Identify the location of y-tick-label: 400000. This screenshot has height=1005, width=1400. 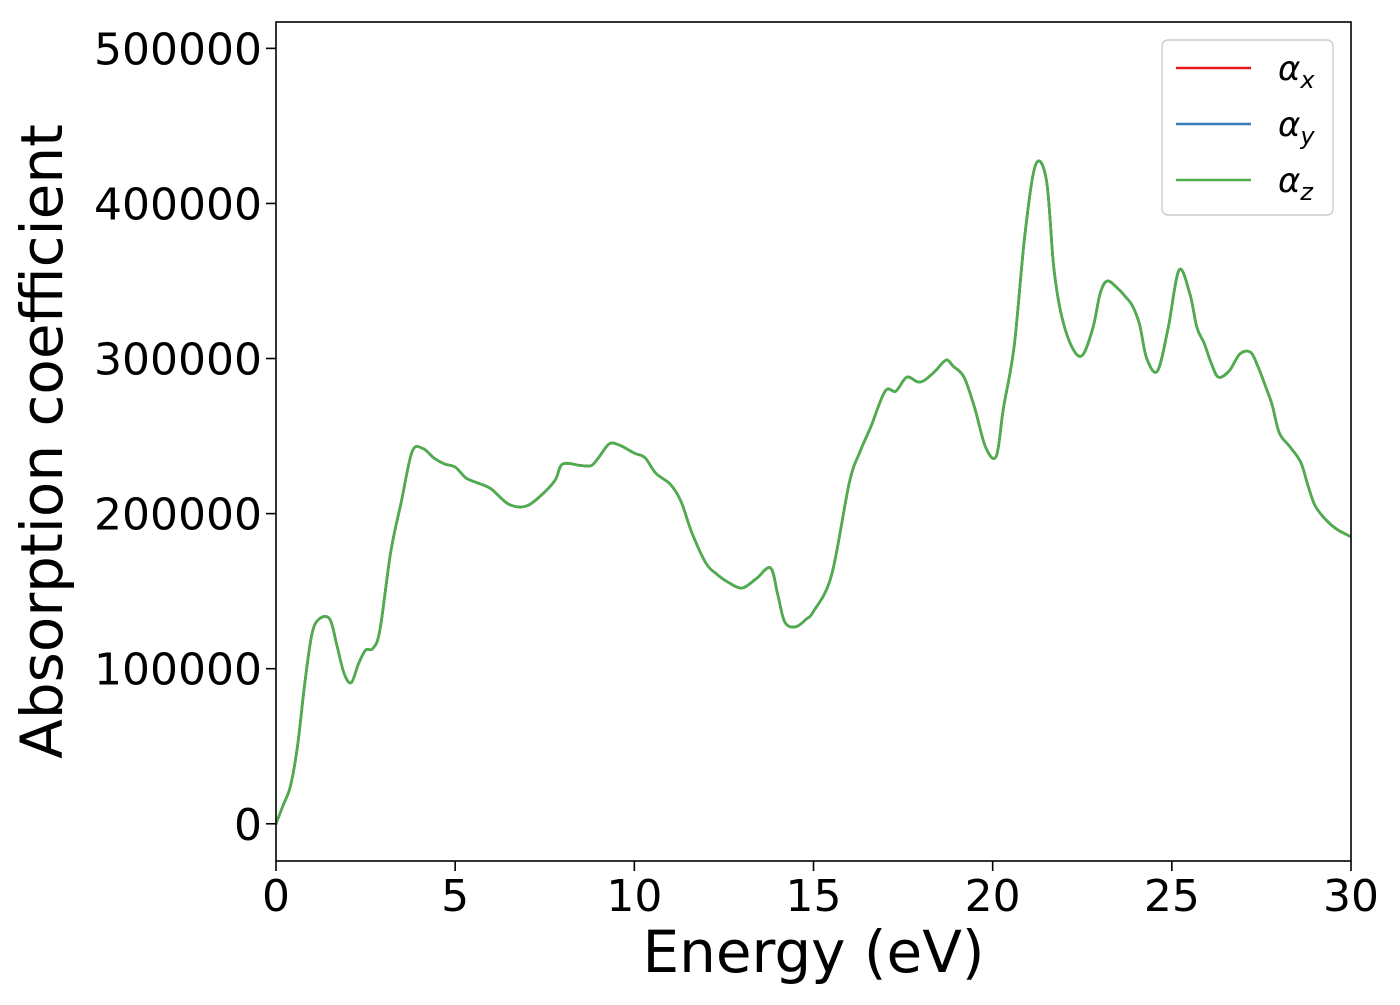
(178, 204).